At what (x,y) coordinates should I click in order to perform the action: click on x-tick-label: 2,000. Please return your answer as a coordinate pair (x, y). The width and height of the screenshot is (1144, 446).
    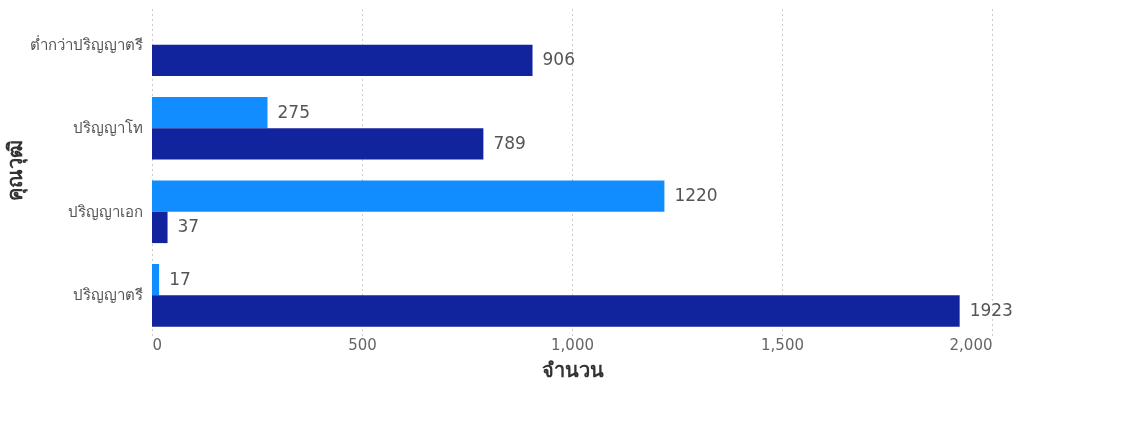
    Looking at the image, I should click on (971, 344).